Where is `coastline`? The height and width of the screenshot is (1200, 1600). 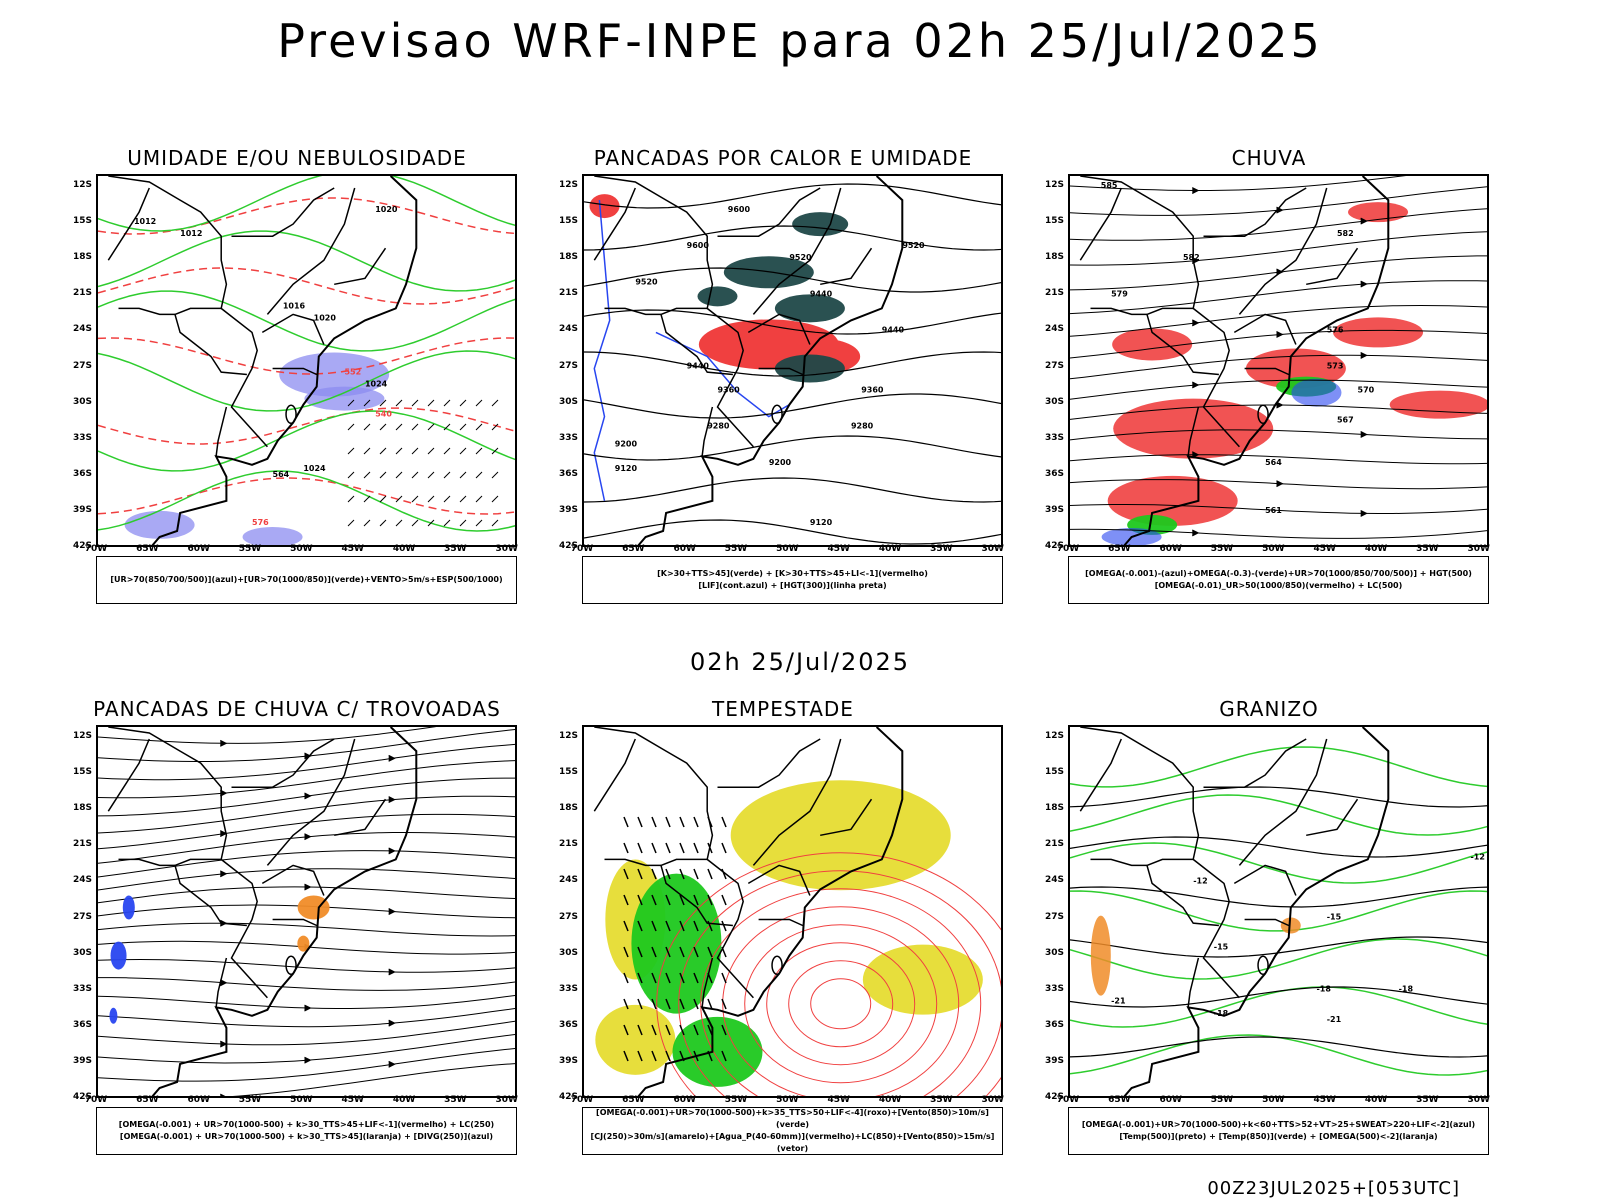
coastline is located at coordinates (1256, 360).